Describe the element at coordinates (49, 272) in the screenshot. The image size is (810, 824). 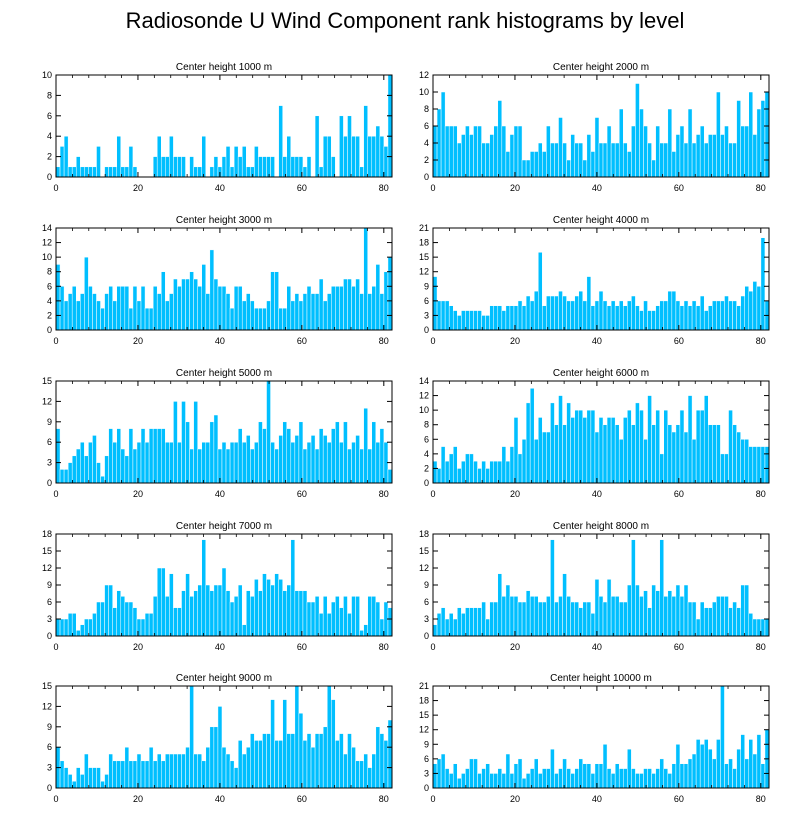
I see `y-tick-label: 8` at that location.